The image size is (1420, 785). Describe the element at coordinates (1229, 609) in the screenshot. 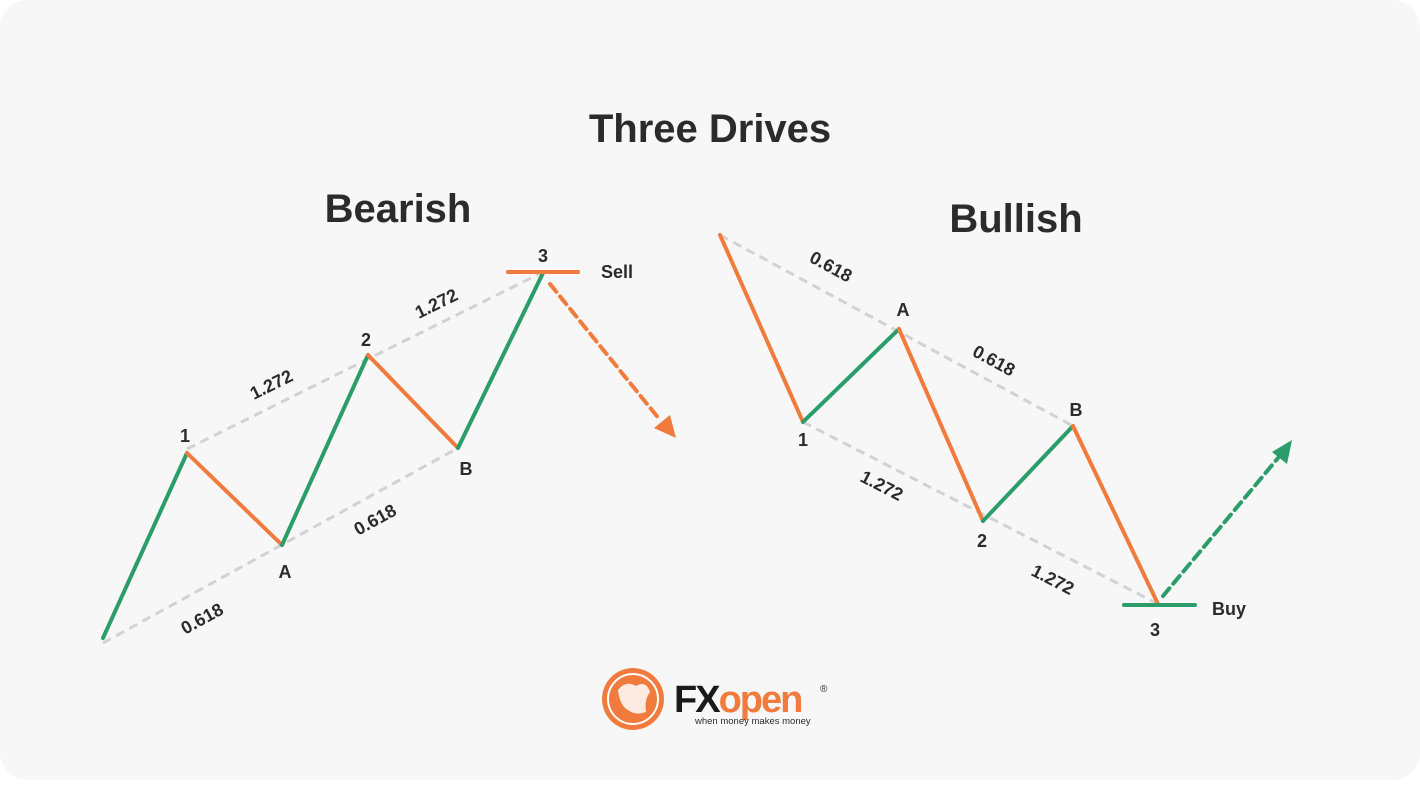

I see `action-label: Buy` at that location.